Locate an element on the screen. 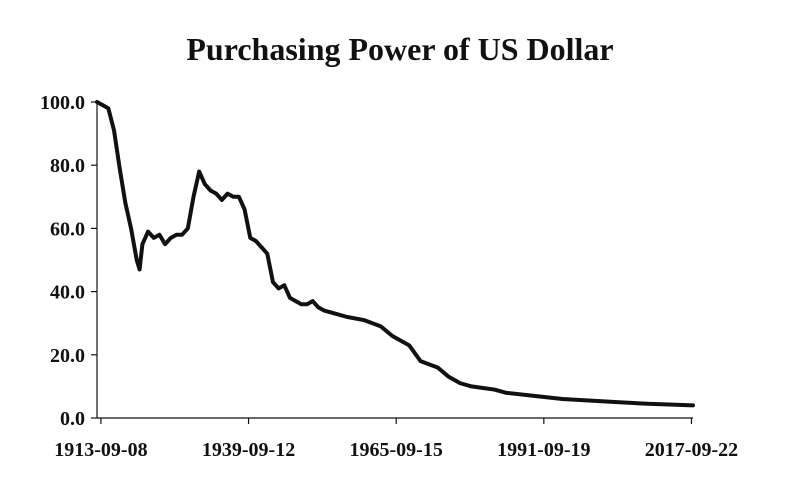 This screenshot has width=800, height=485. y-tick-label: 40.0 is located at coordinates (67, 293).